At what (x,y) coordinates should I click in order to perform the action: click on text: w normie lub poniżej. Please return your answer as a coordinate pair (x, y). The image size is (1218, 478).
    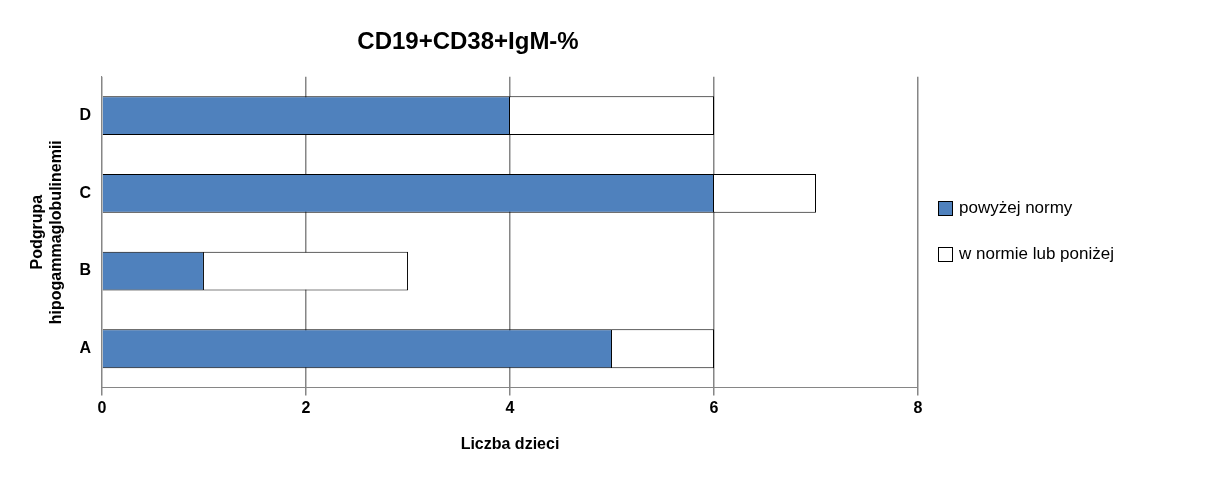
    Looking at the image, I should click on (1036, 254).